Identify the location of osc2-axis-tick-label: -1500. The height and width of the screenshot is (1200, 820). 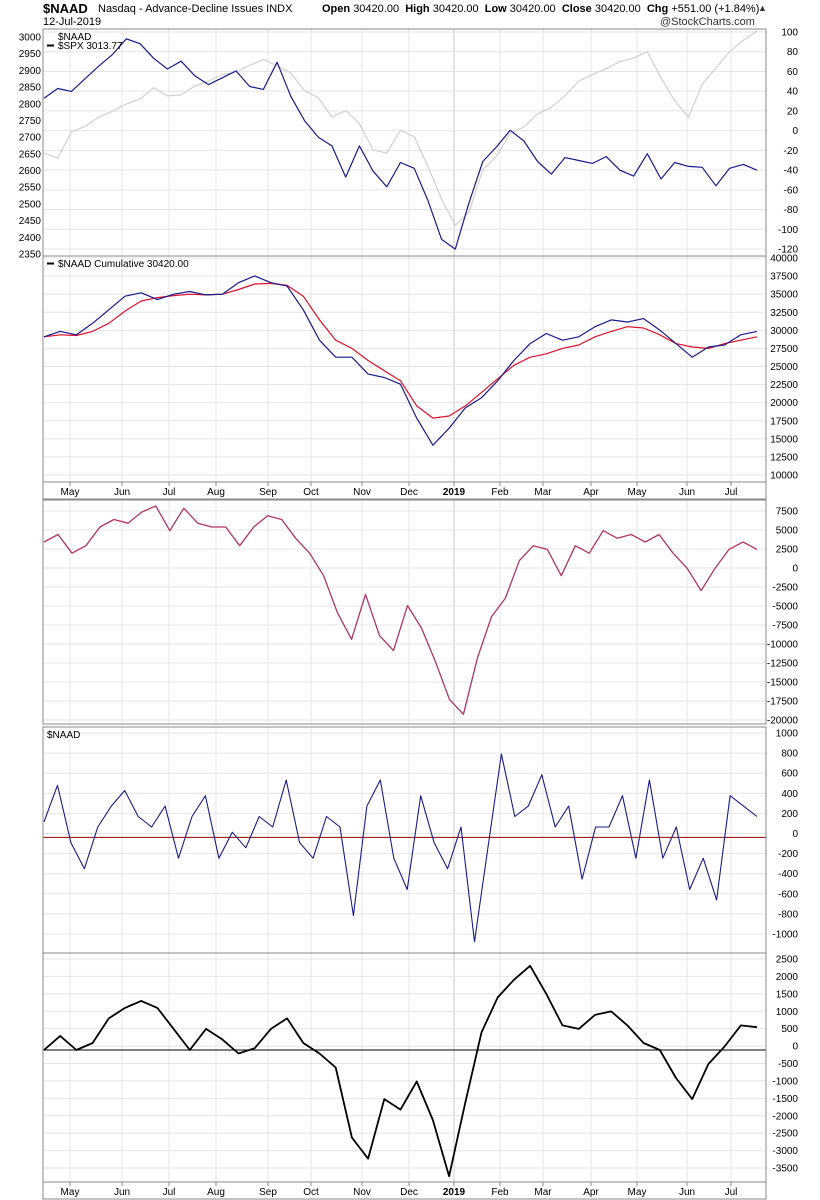
(785, 1099).